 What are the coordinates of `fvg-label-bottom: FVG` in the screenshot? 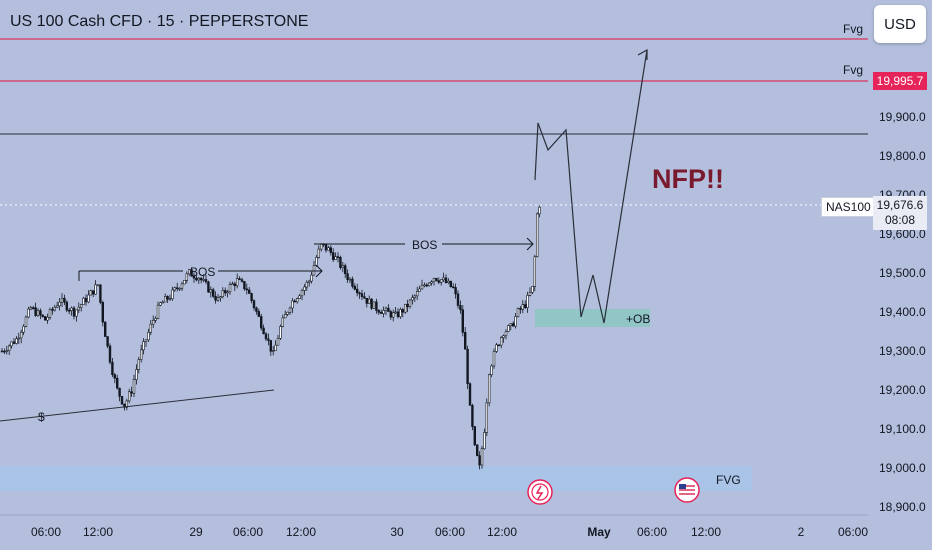 It's located at (728, 480).